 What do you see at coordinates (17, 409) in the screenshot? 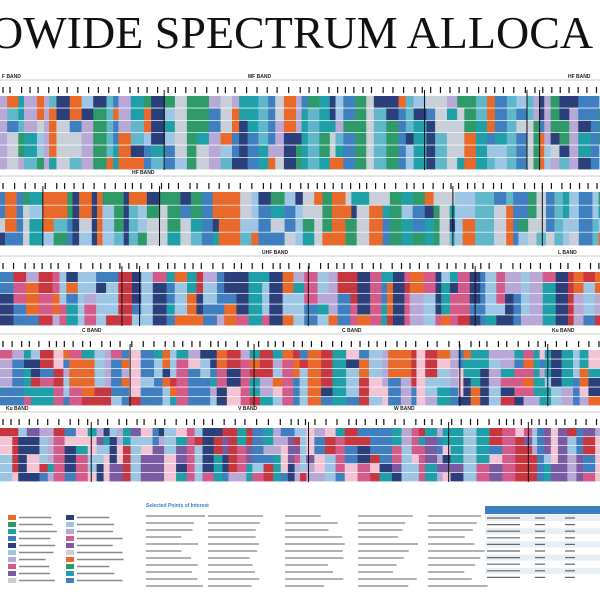
I see `band-label: Ku BAND` at bounding box center [17, 409].